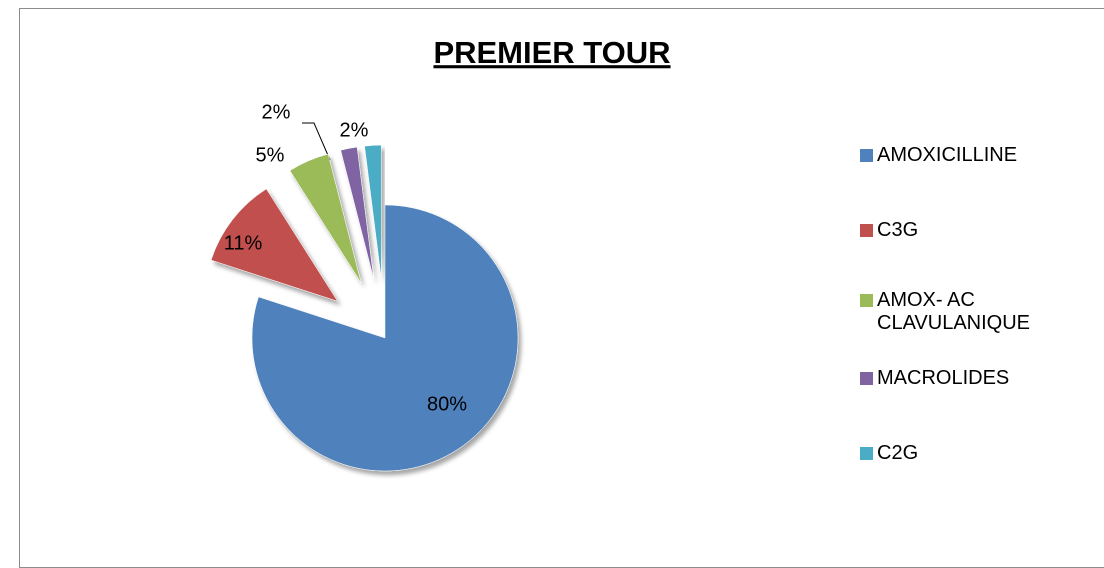 The height and width of the screenshot is (568, 1104). I want to click on legend-item: C3G, so click(978, 230).